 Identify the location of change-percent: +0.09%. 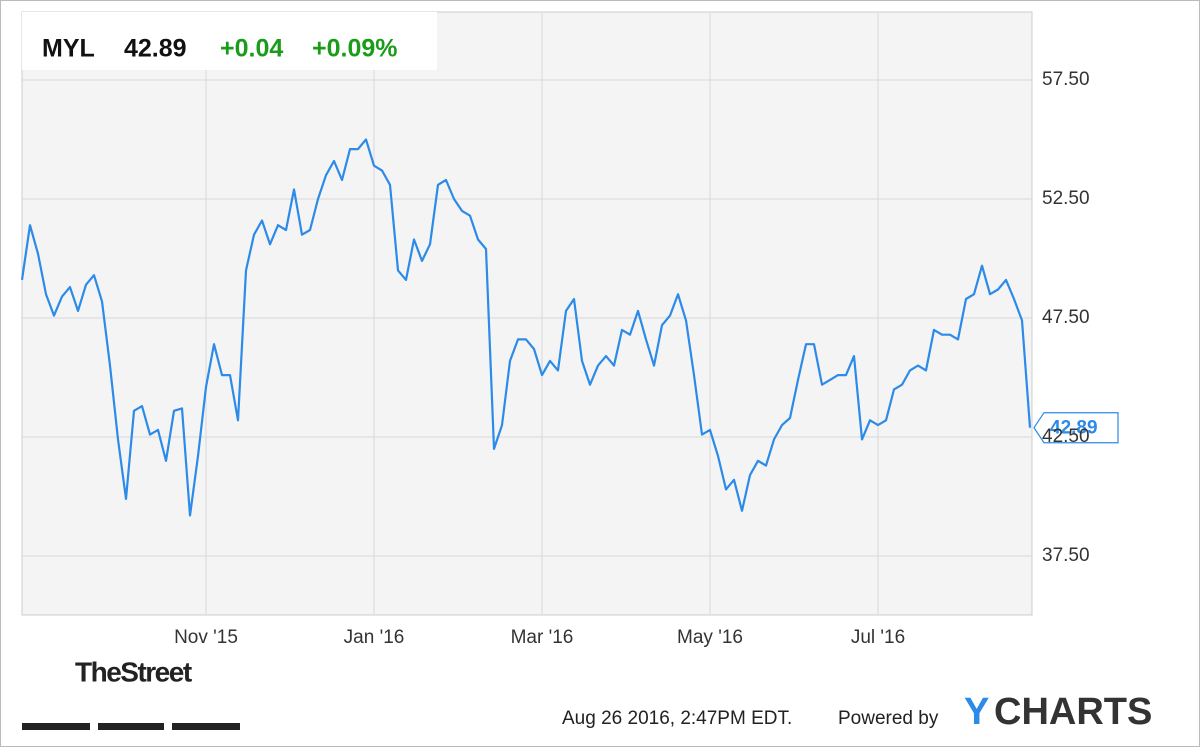
(355, 49).